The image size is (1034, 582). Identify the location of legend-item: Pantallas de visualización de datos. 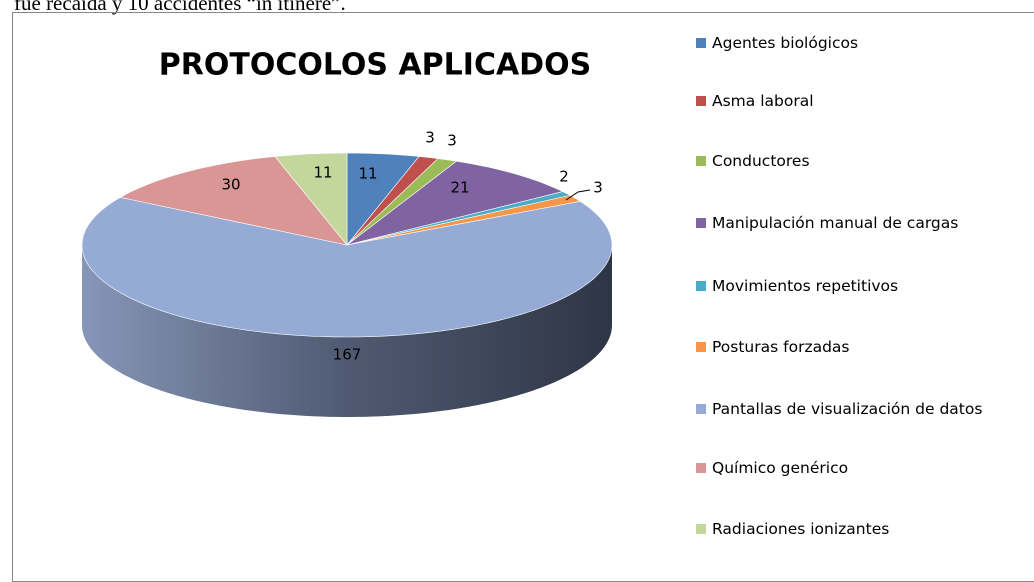
(865, 409).